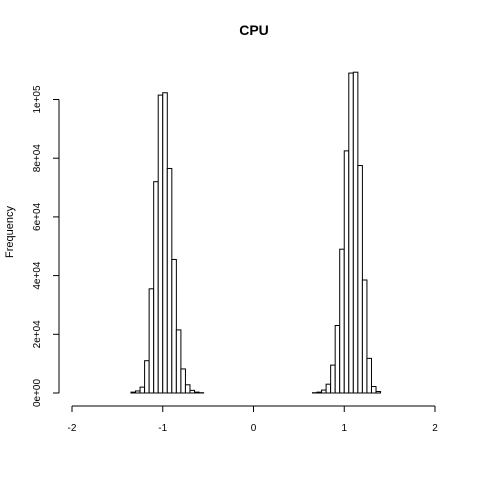 The width and height of the screenshot is (480, 480). What do you see at coordinates (254, 428) in the screenshot?
I see `x-tick-label: 0` at bounding box center [254, 428].